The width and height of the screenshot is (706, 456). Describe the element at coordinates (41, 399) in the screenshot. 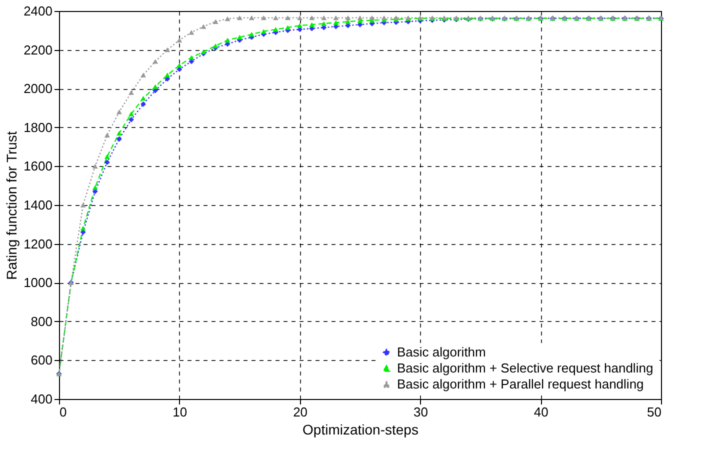

I see `y-tick-label: 400` at that location.